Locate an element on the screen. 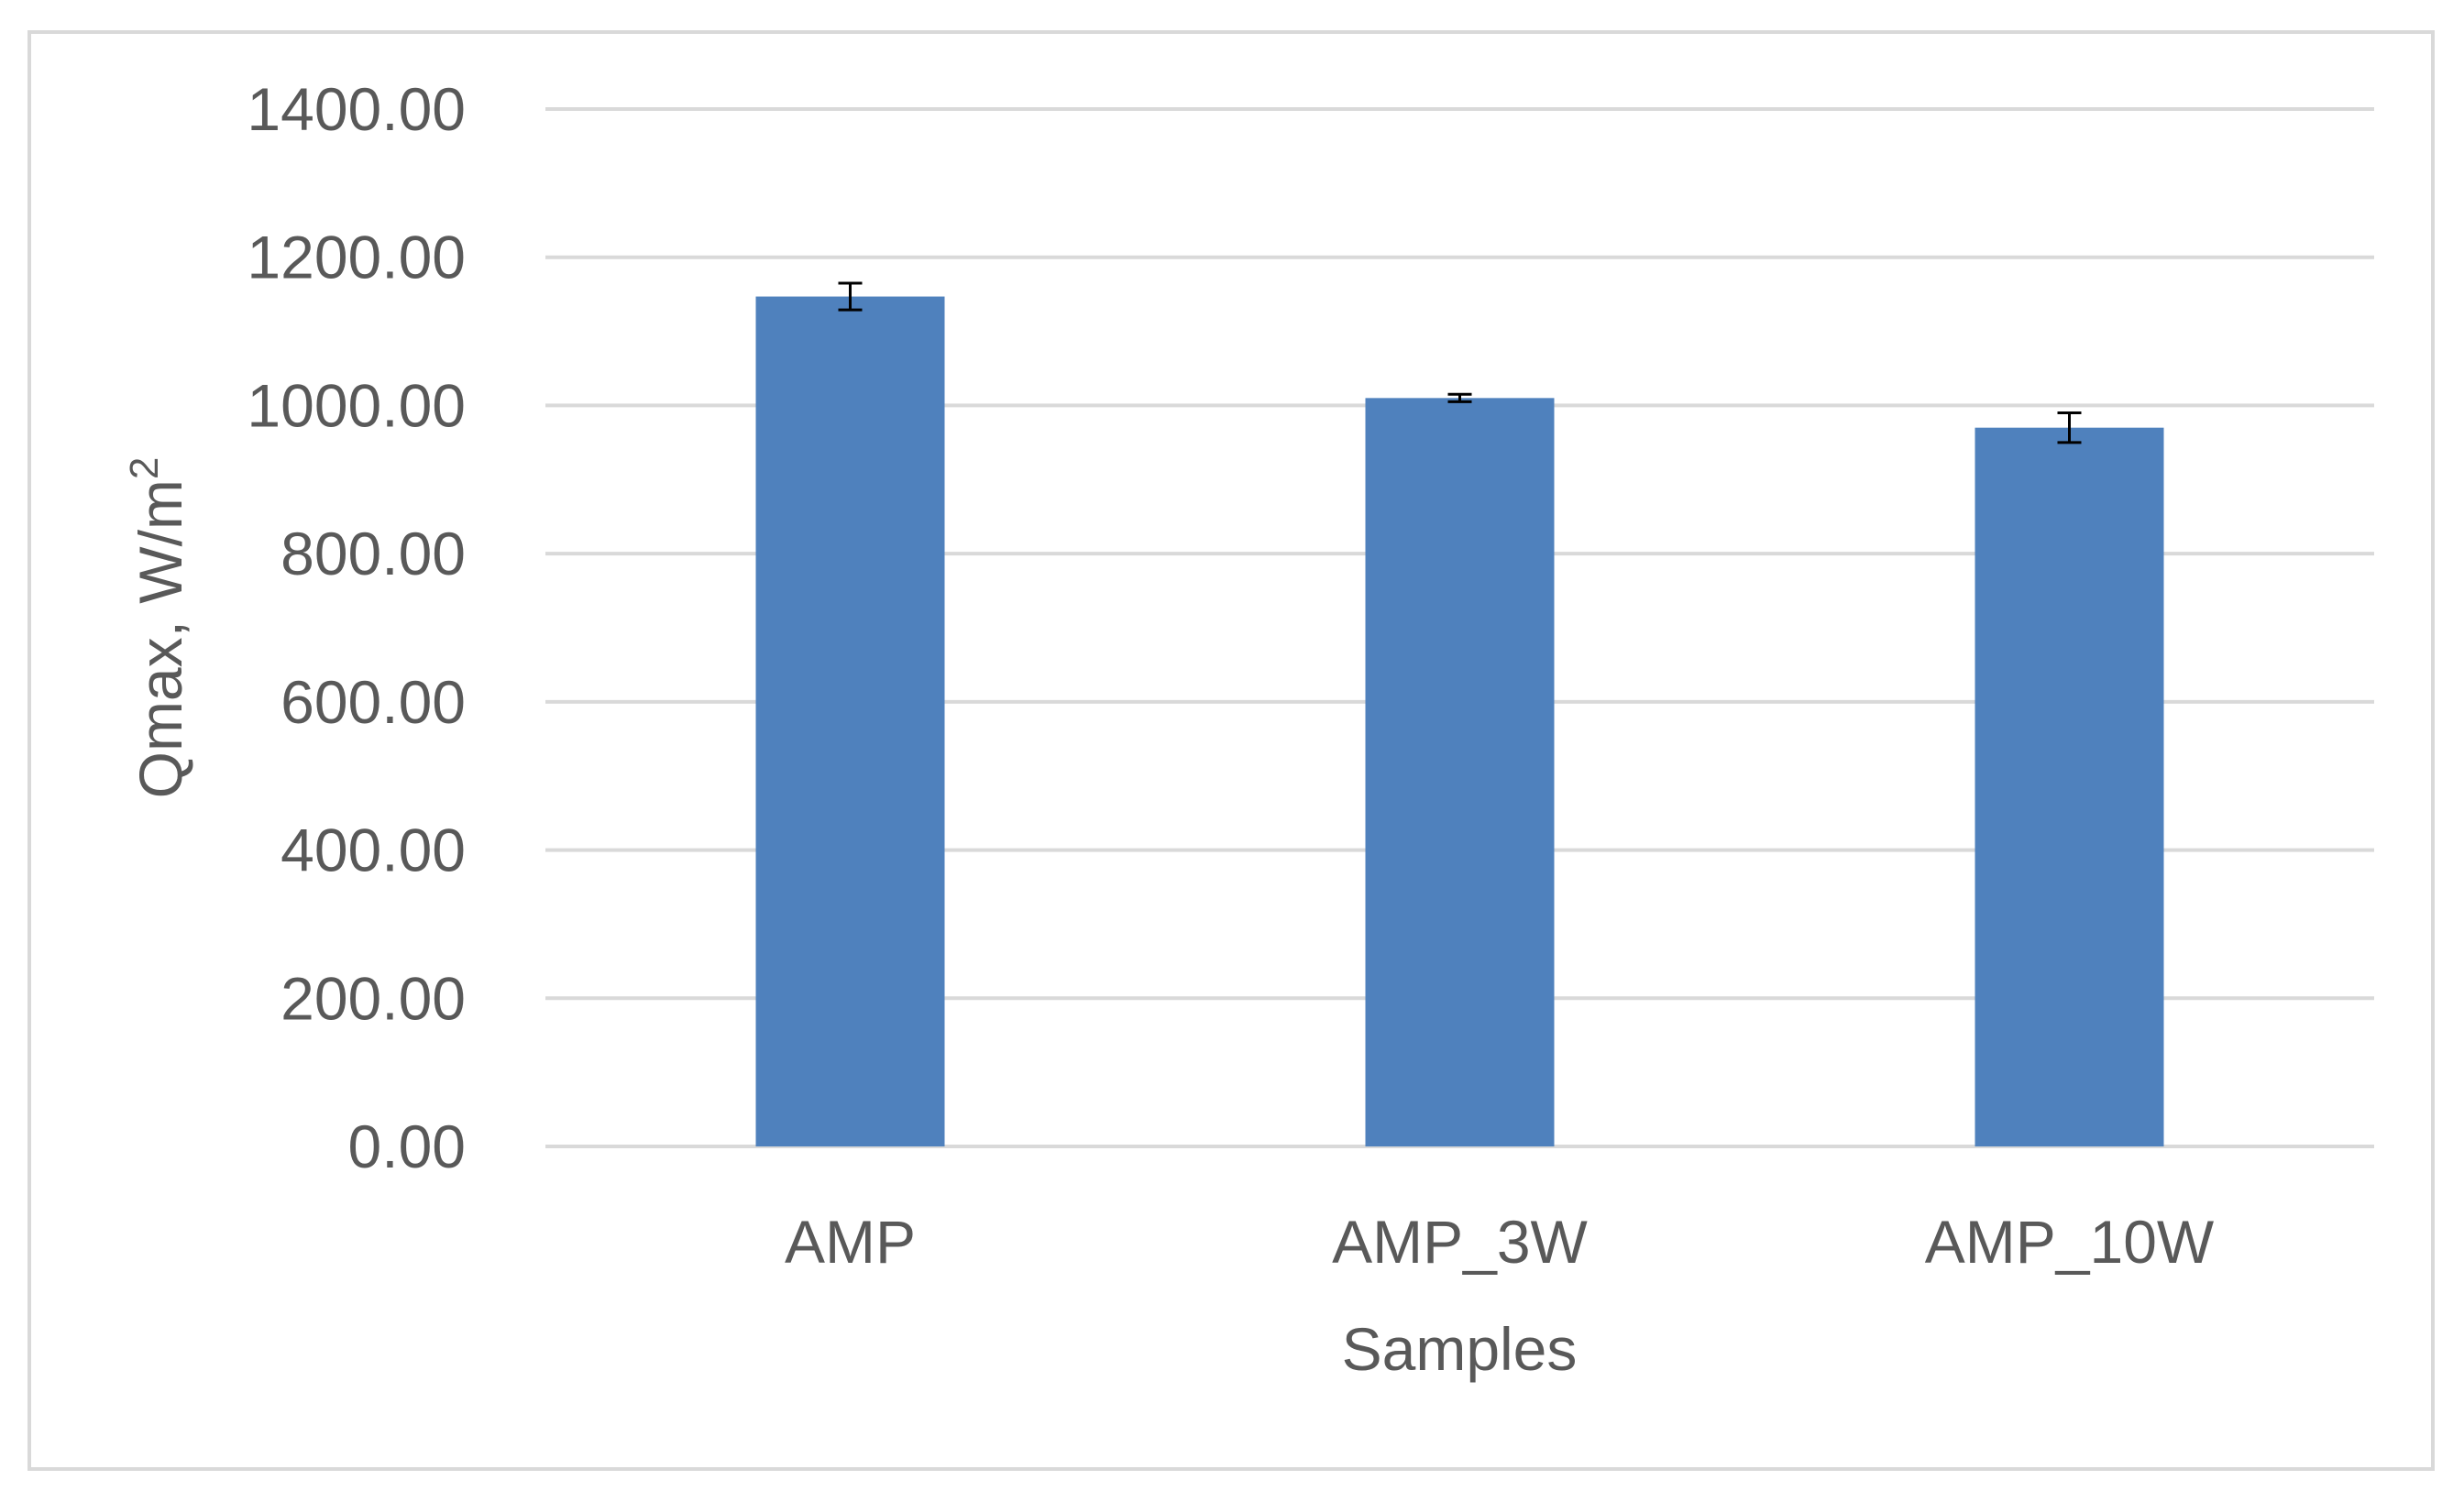 The height and width of the screenshot is (1502, 2464). y-tick-label: 400.00 is located at coordinates (373, 850).